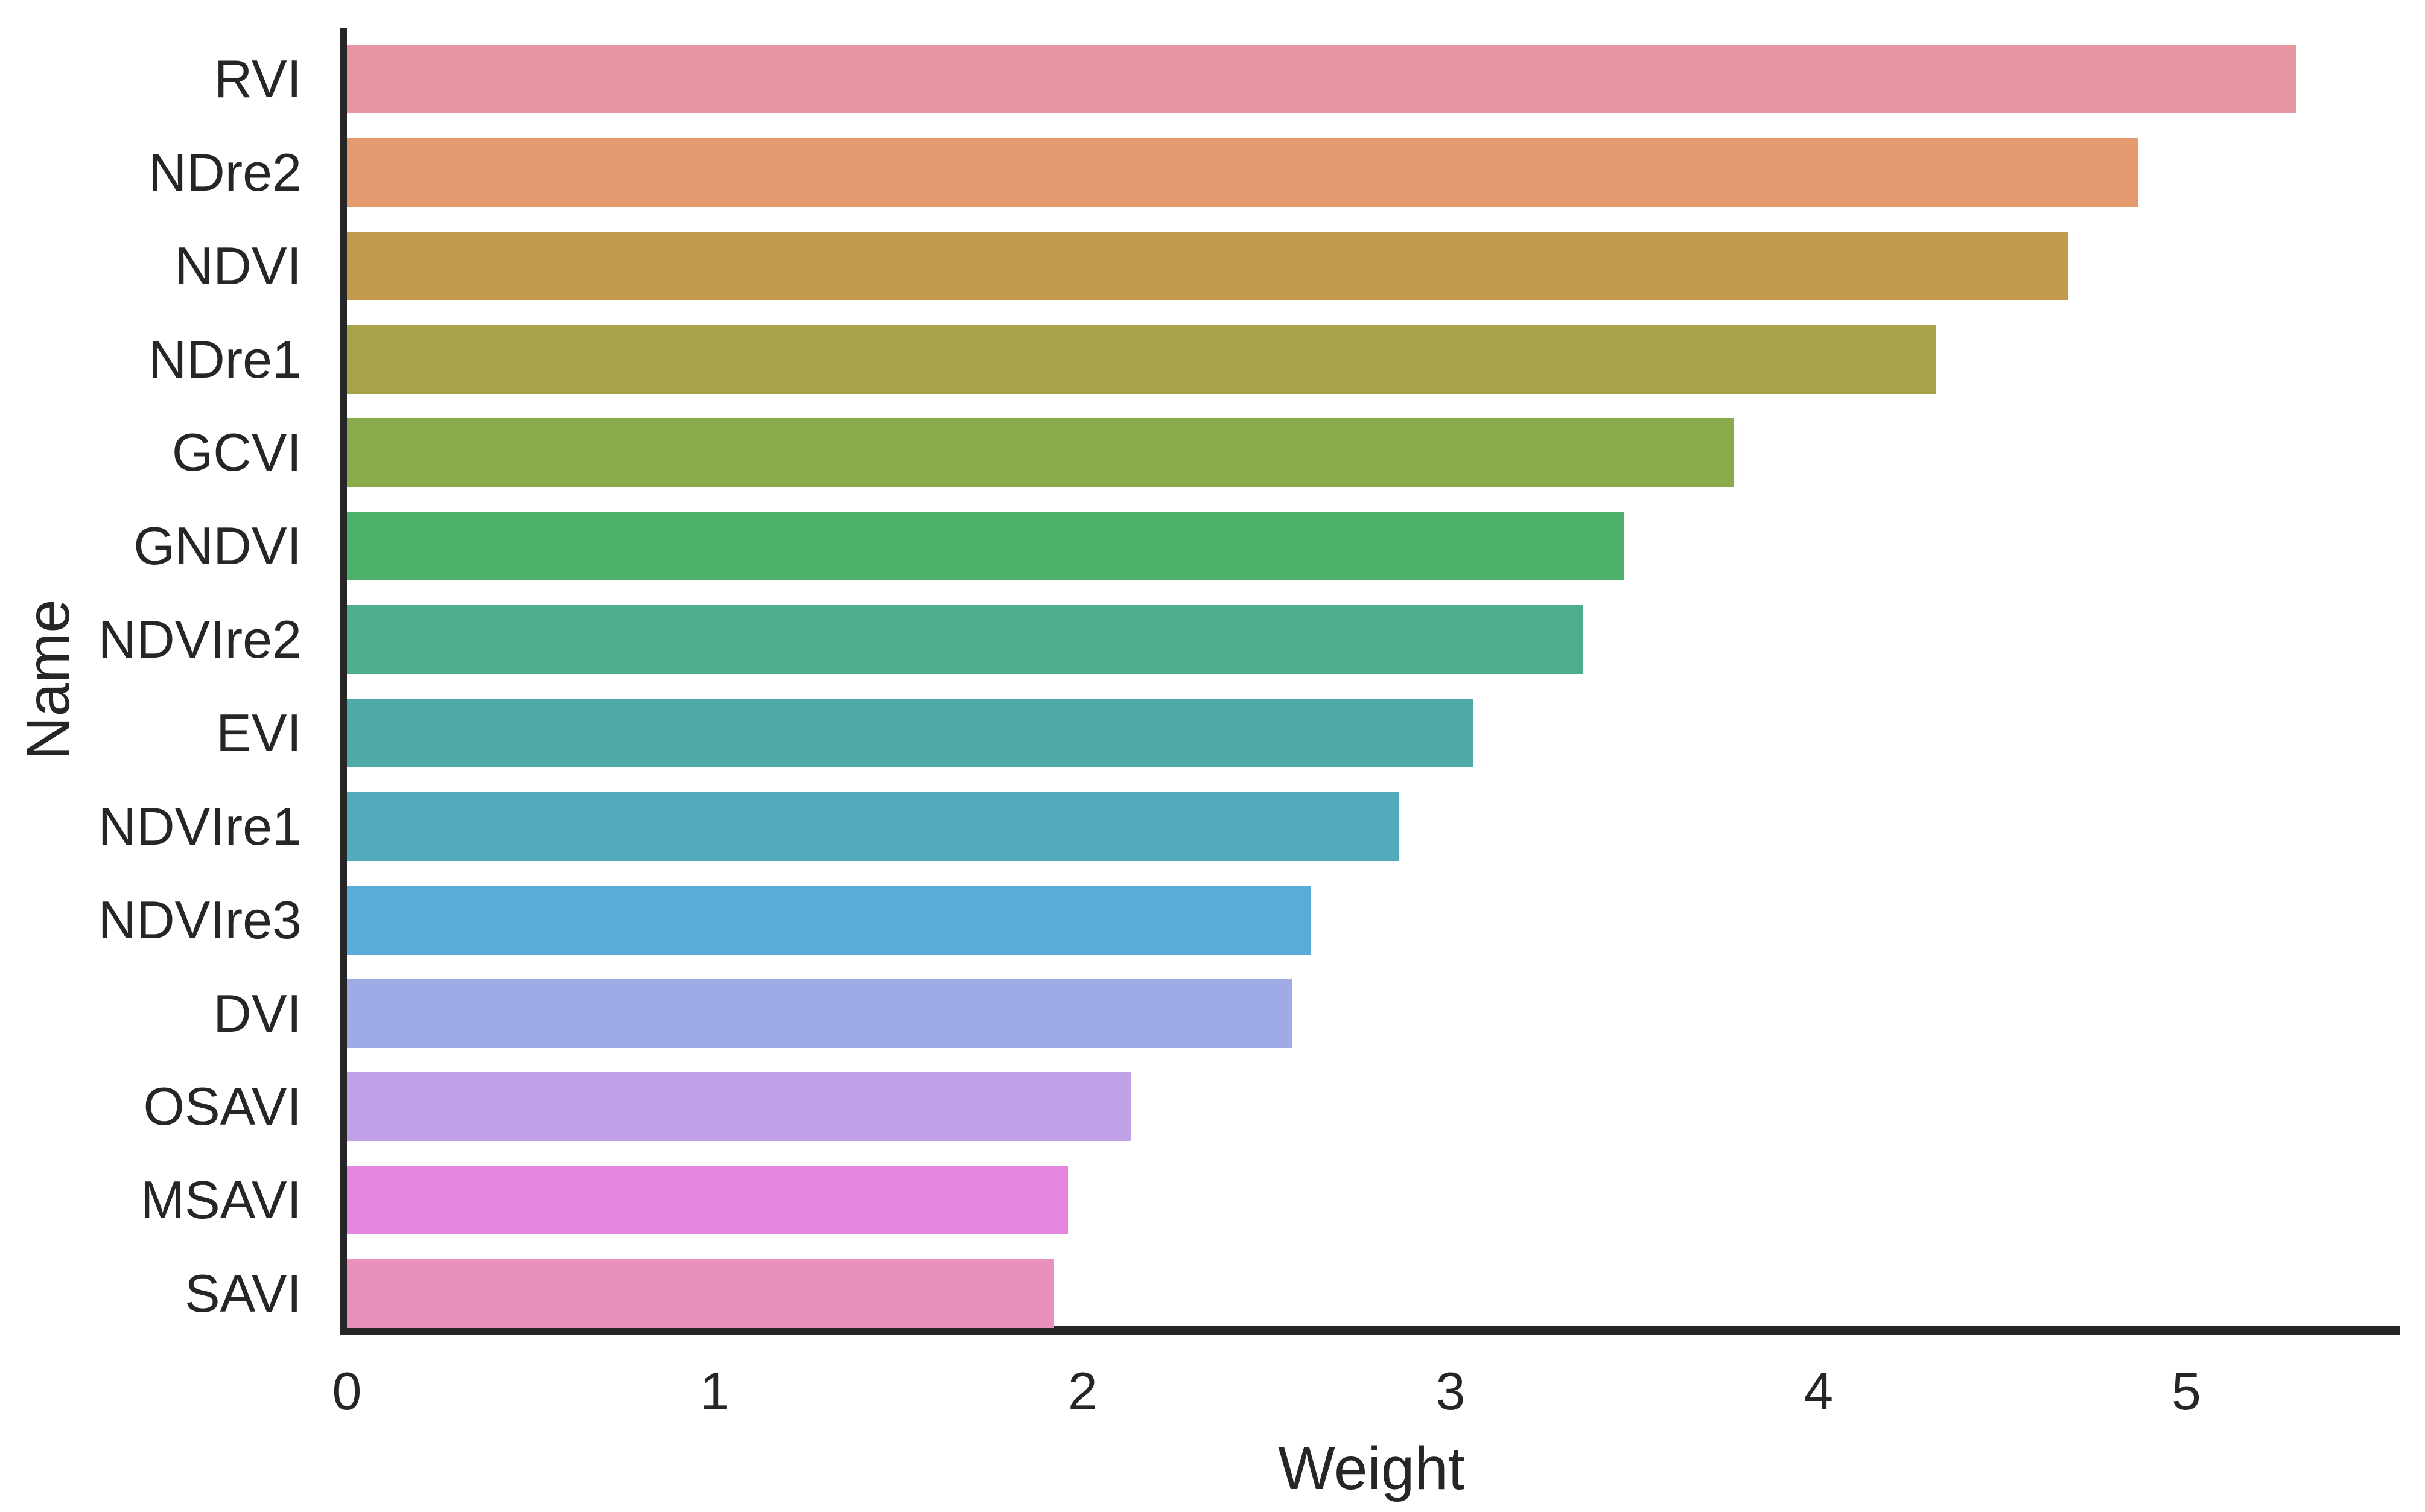 The width and height of the screenshot is (2425, 1512). What do you see at coordinates (343, 677) in the screenshot?
I see `y-axis-line` at bounding box center [343, 677].